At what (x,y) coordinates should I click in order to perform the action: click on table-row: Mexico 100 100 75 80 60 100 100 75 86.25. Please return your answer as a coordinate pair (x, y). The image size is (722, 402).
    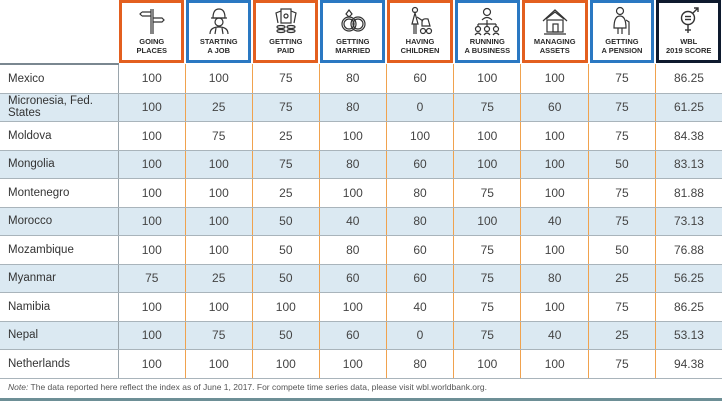
    Looking at the image, I should click on (361, 79).